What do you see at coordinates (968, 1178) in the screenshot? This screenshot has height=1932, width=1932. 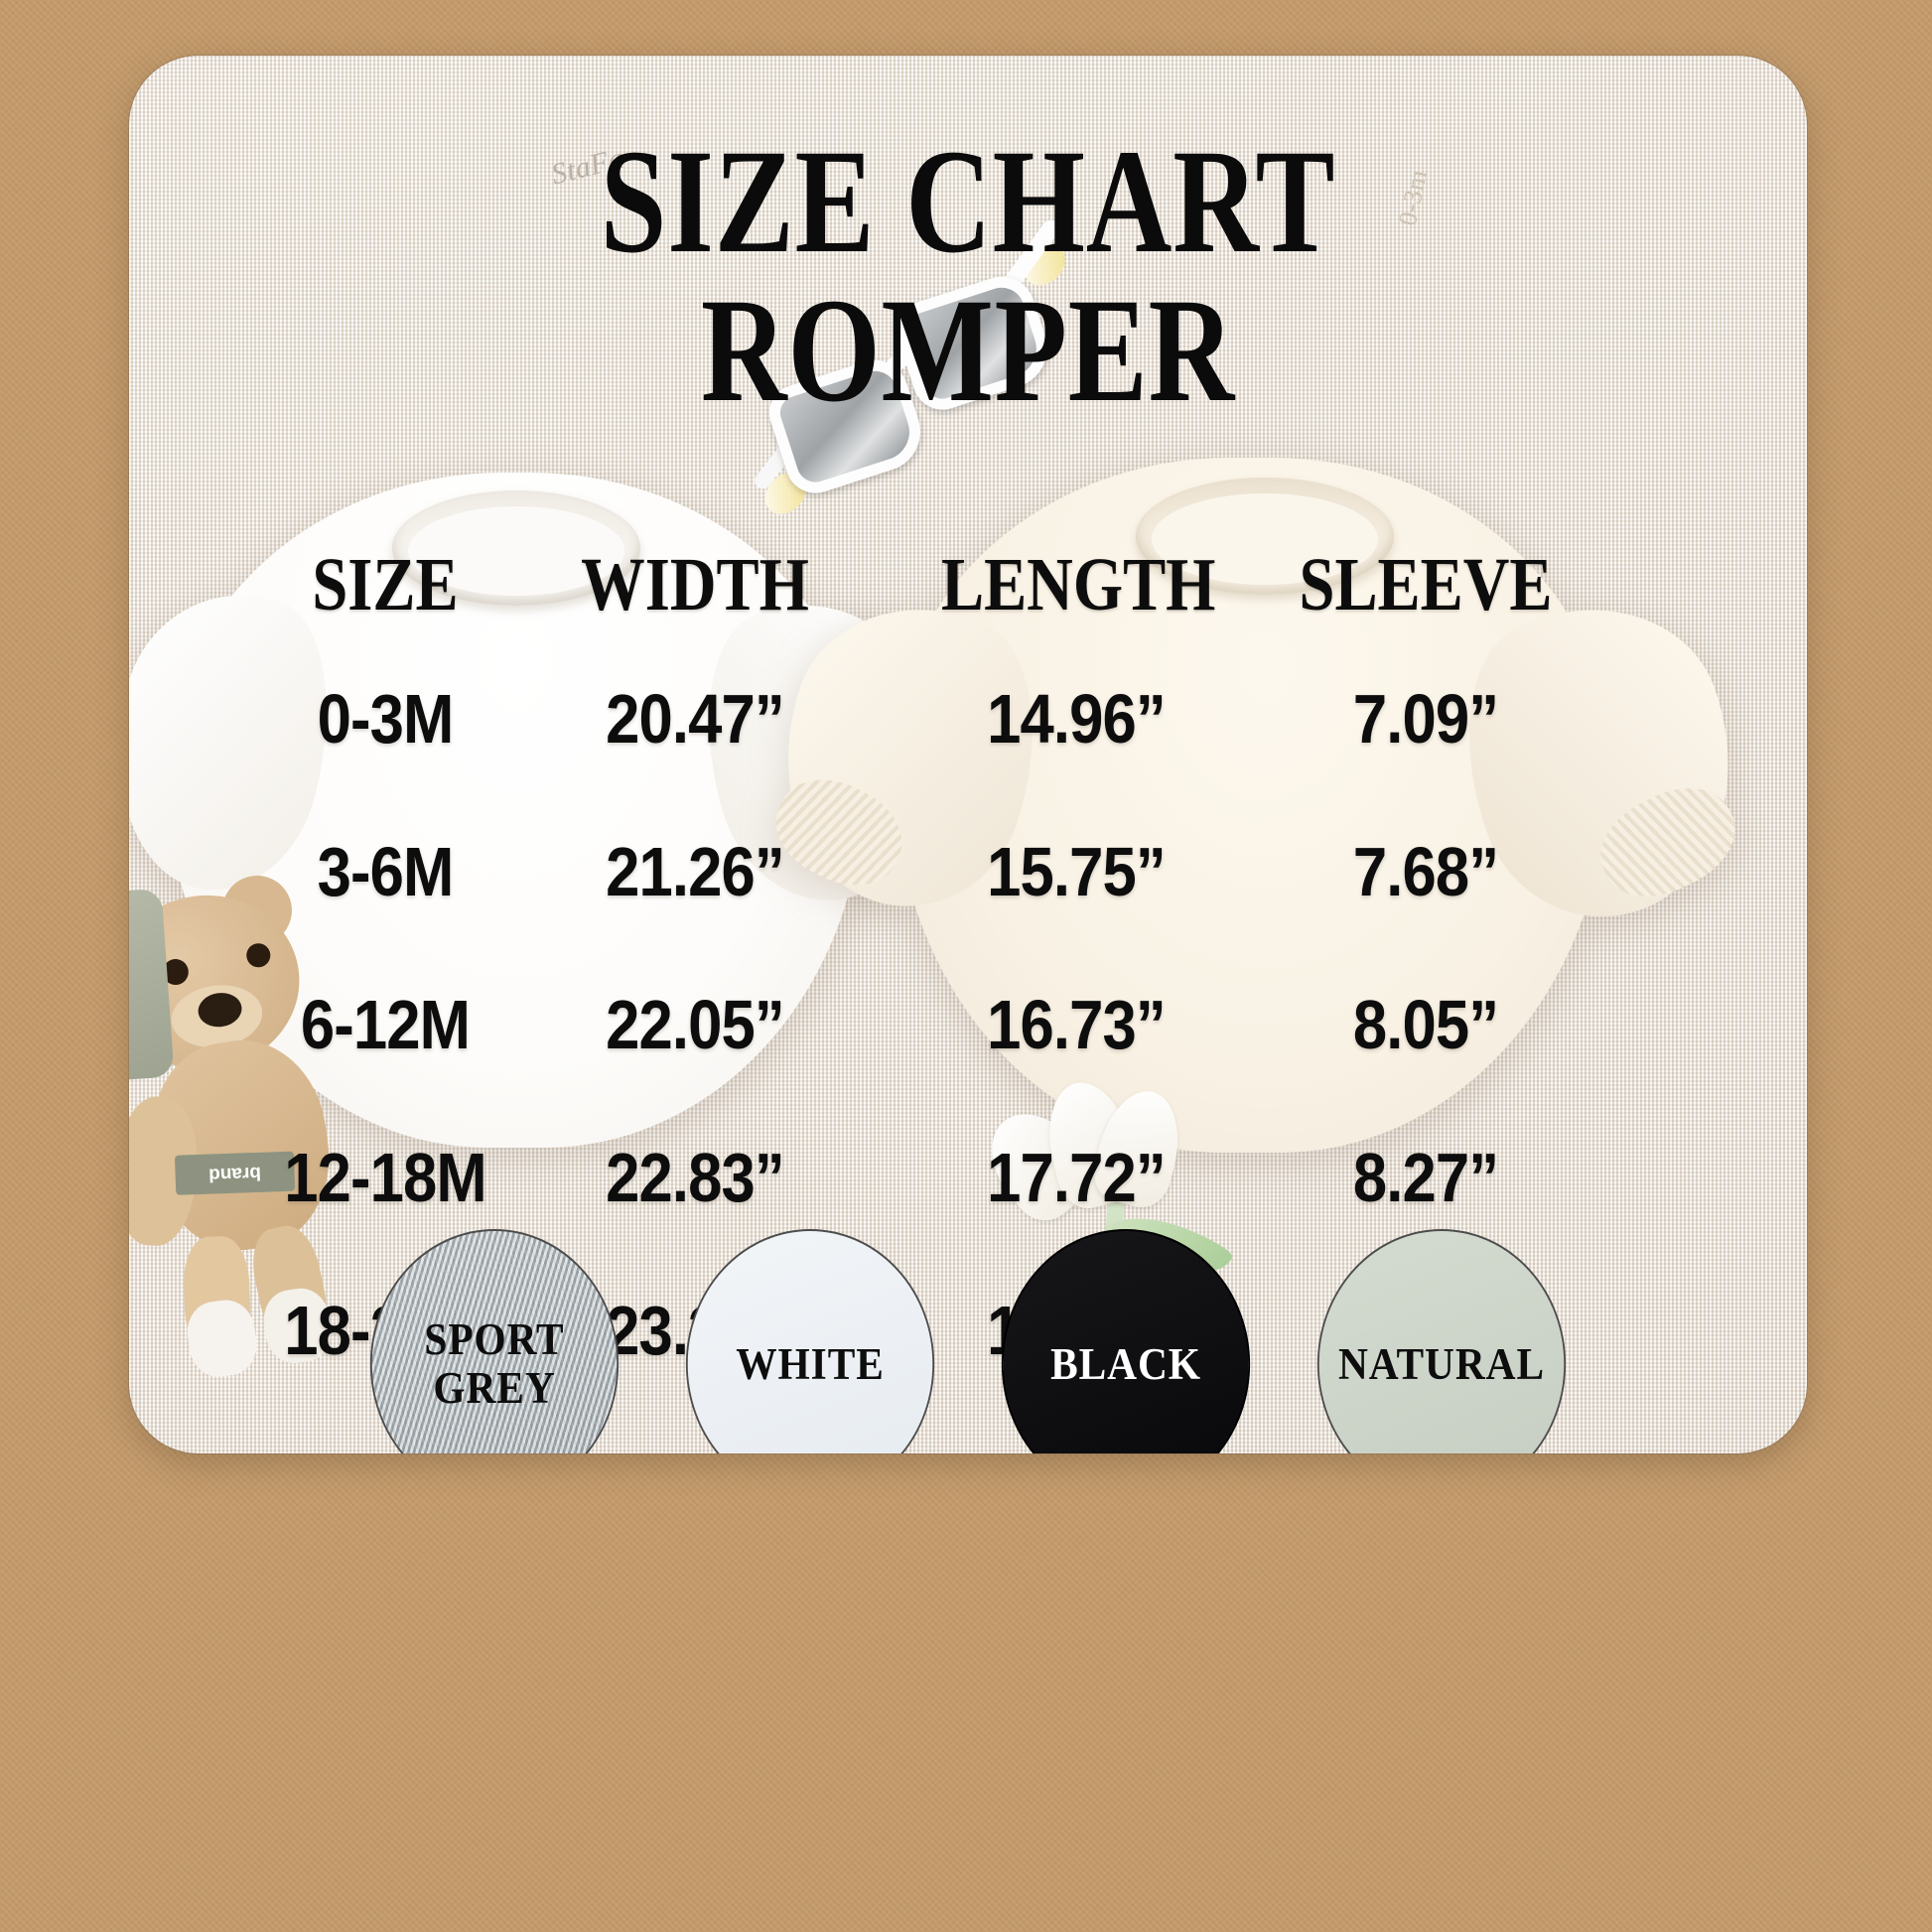 I see `table-row: 12-18M 22.83” 17.72” 8.27”` at bounding box center [968, 1178].